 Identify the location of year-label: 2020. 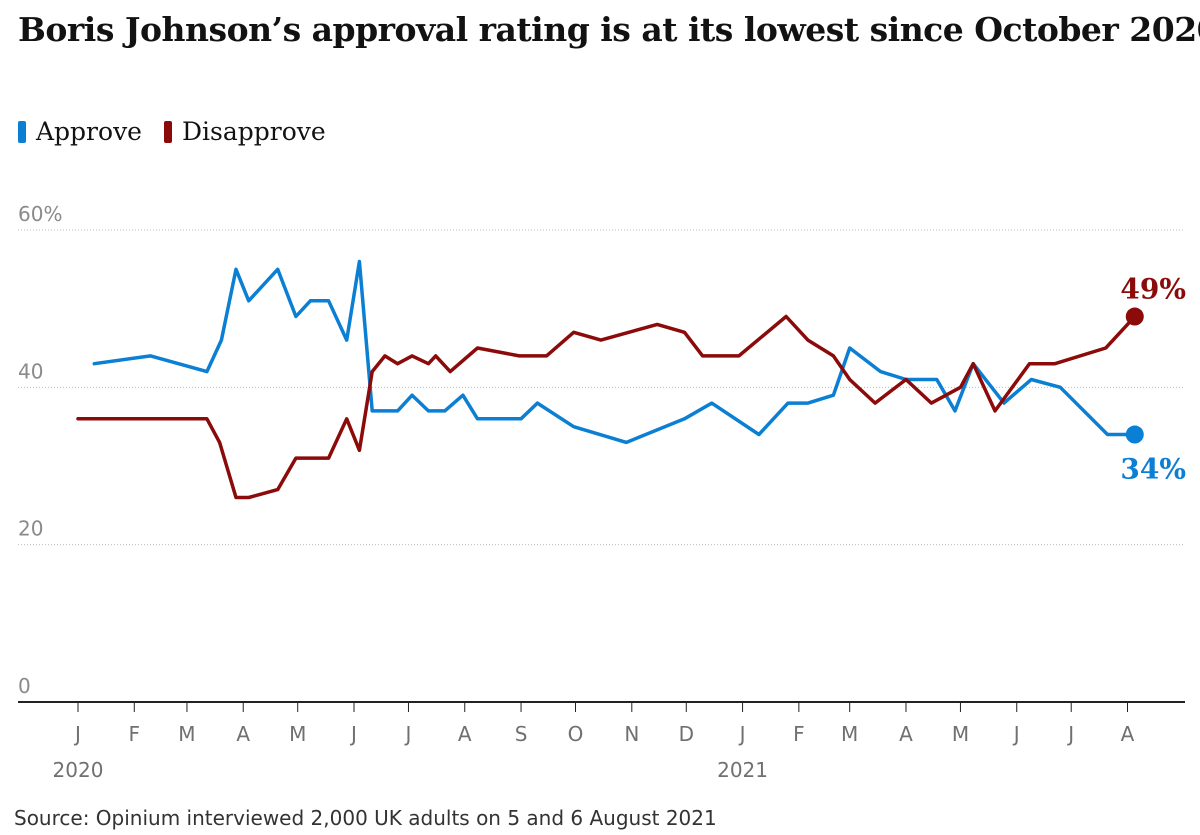
(78, 770).